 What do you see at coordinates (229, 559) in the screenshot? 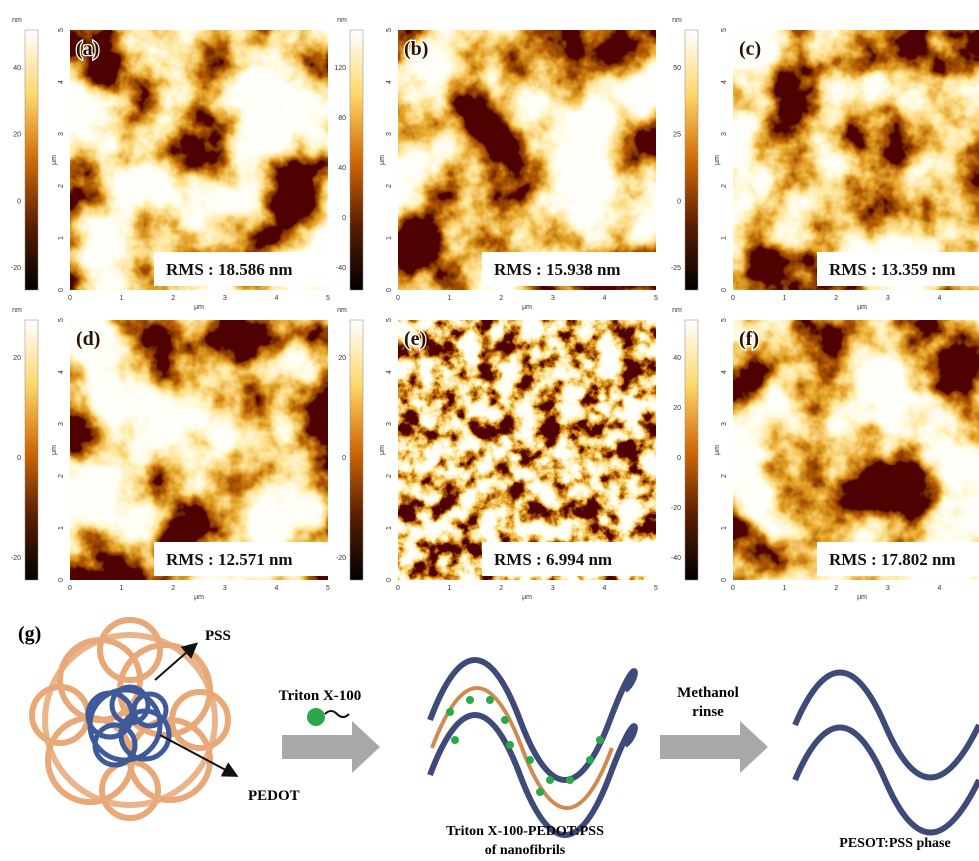
I see `rms-label: RMS : 12.571 nm` at bounding box center [229, 559].